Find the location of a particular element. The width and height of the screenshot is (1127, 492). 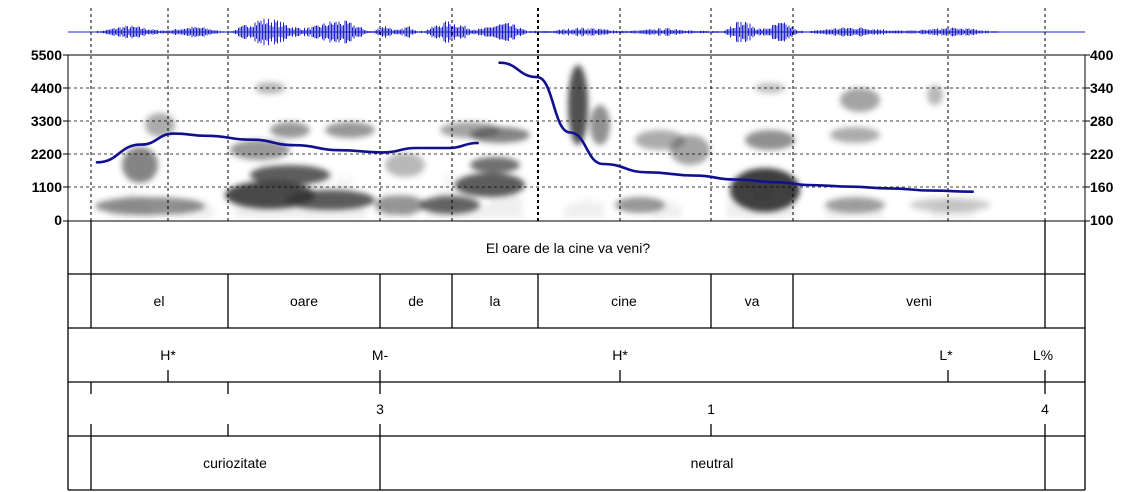

word-label: cine is located at coordinates (624, 301).